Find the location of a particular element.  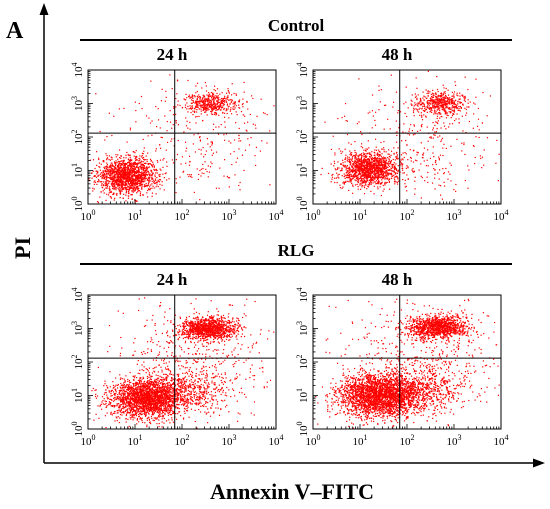

y-tick-label: 100 is located at coordinates (77, 204).